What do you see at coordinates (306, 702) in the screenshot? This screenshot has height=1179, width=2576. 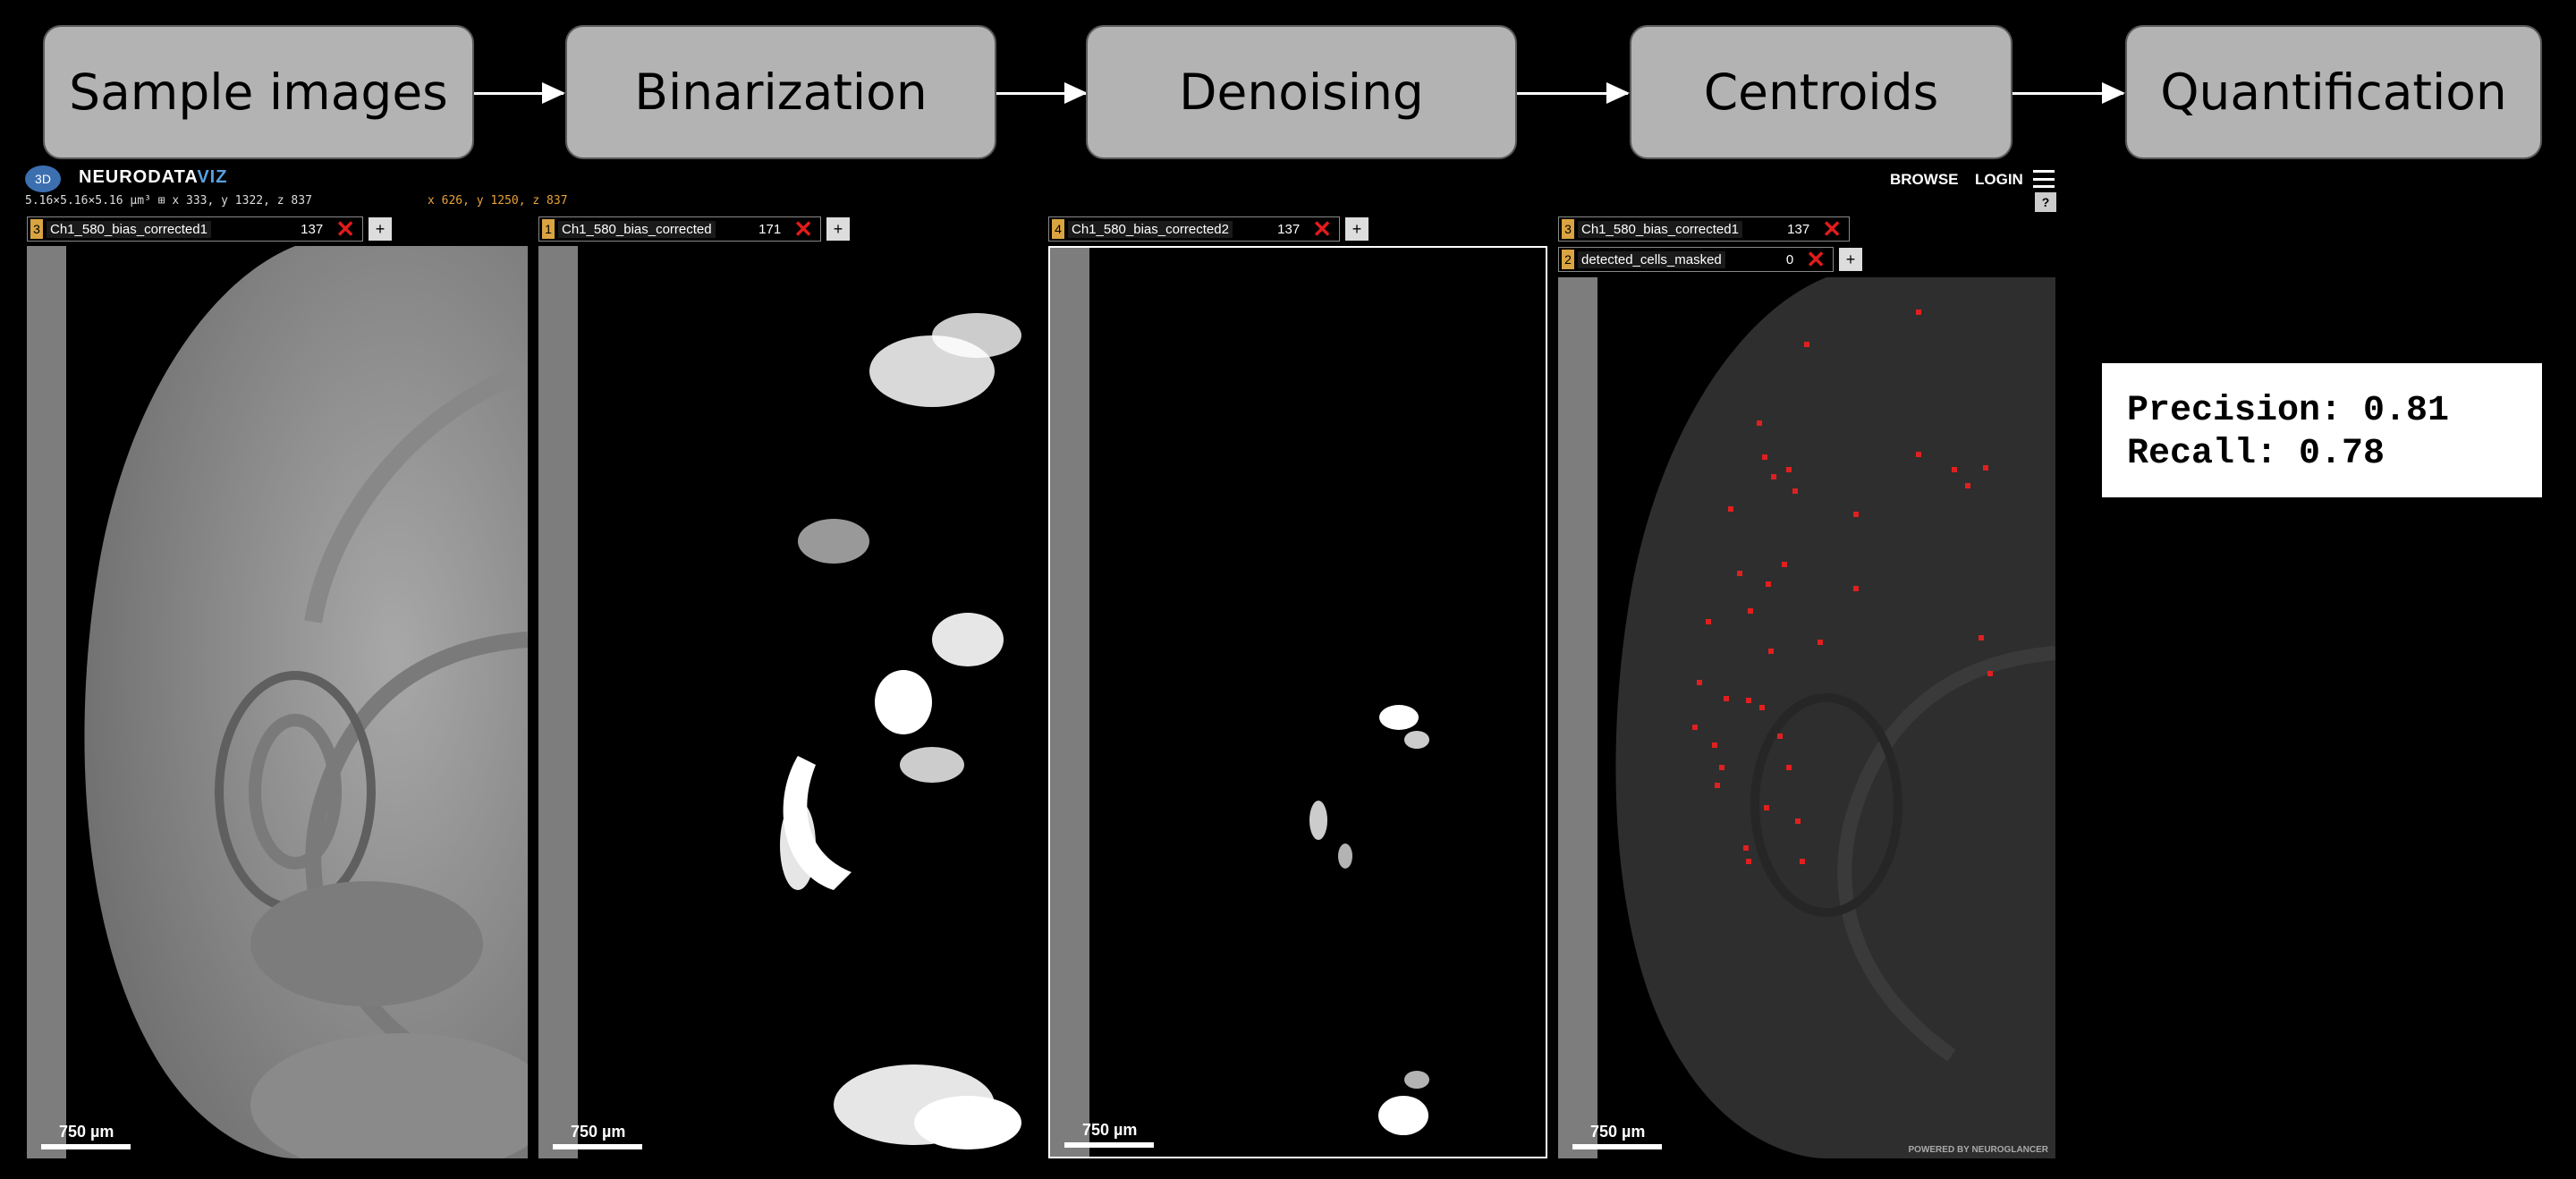 I see `brain-slice-image` at bounding box center [306, 702].